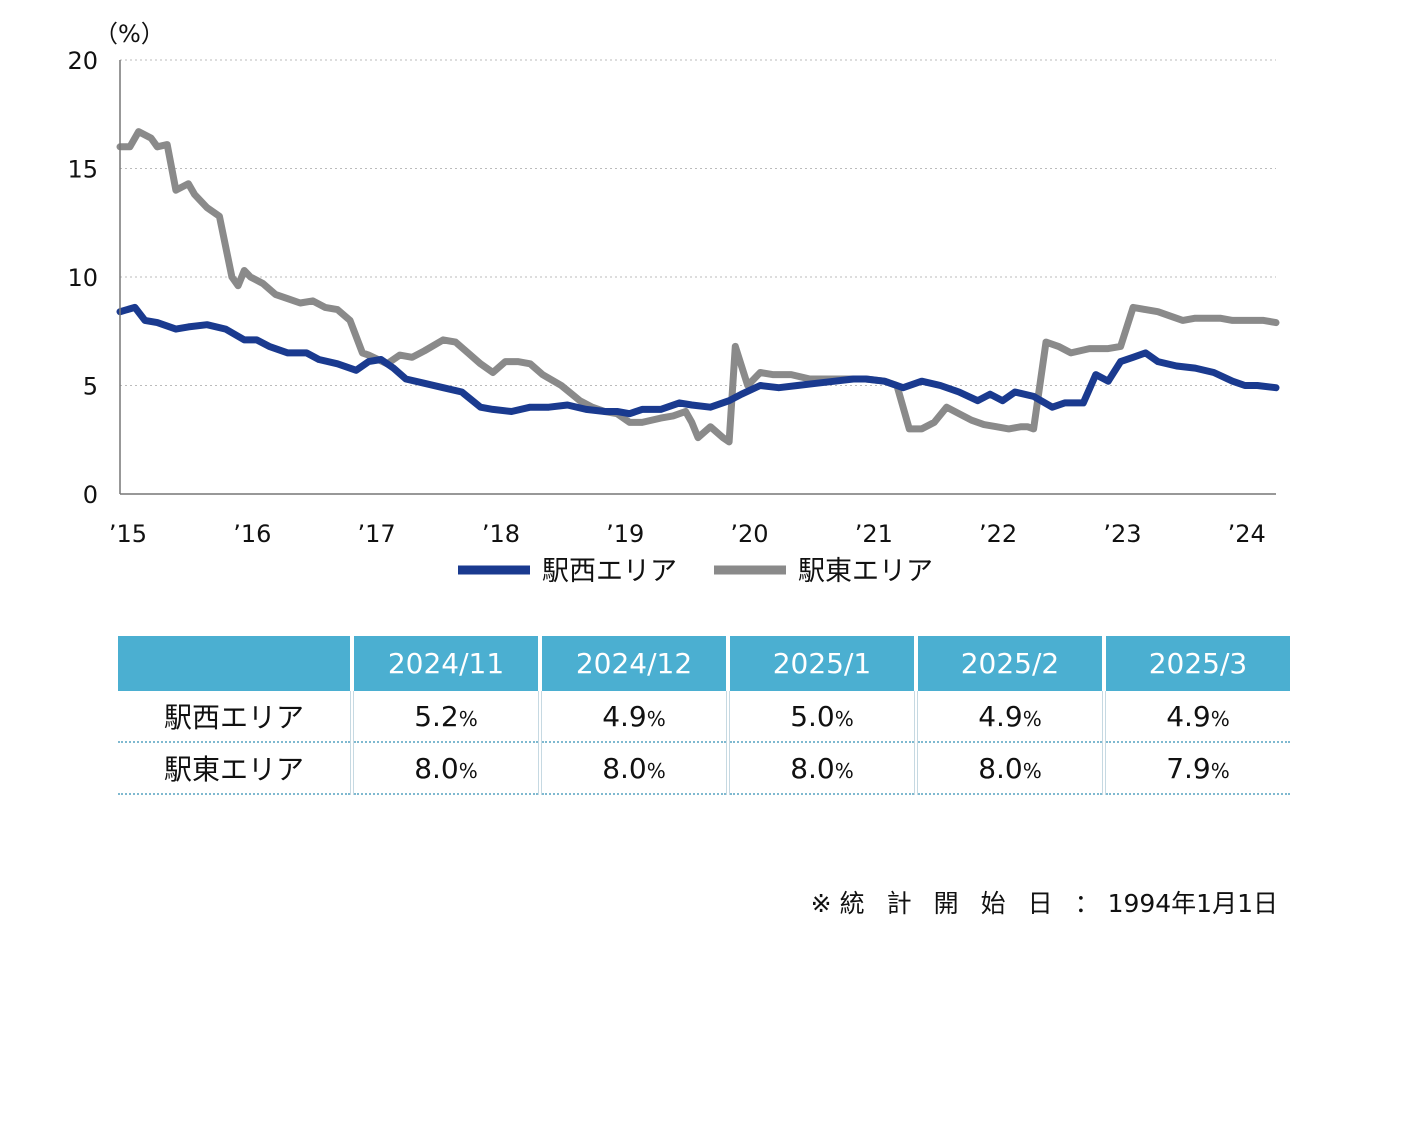 The image size is (1412, 1148). Describe the element at coordinates (1196, 768) in the screenshot. I see `table-cell: 7.9%` at that location.